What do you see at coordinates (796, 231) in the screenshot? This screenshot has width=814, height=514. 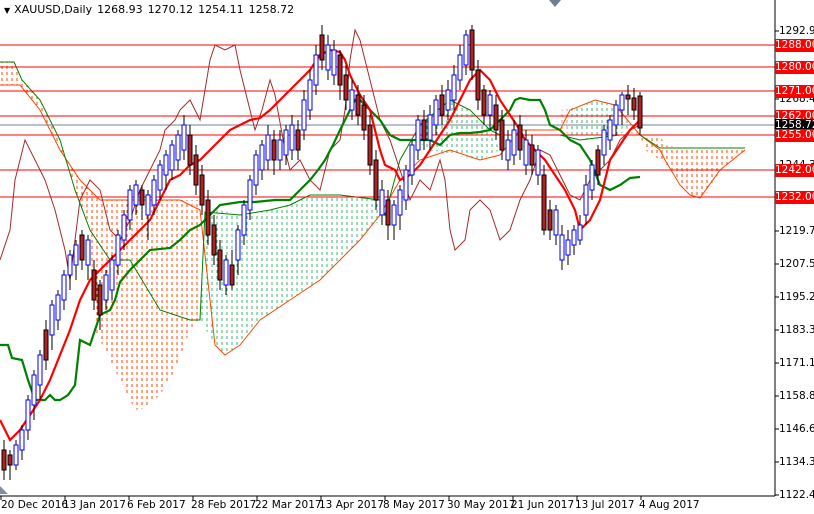 I see `y-tick-label: 1219.75` at bounding box center [796, 231].